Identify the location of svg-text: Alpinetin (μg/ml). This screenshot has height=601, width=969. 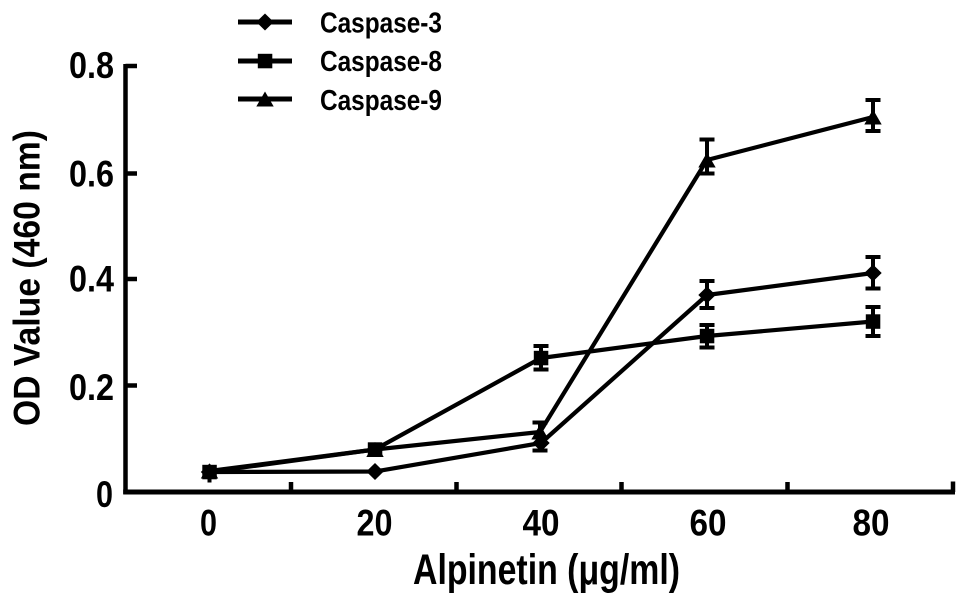
(546, 570).